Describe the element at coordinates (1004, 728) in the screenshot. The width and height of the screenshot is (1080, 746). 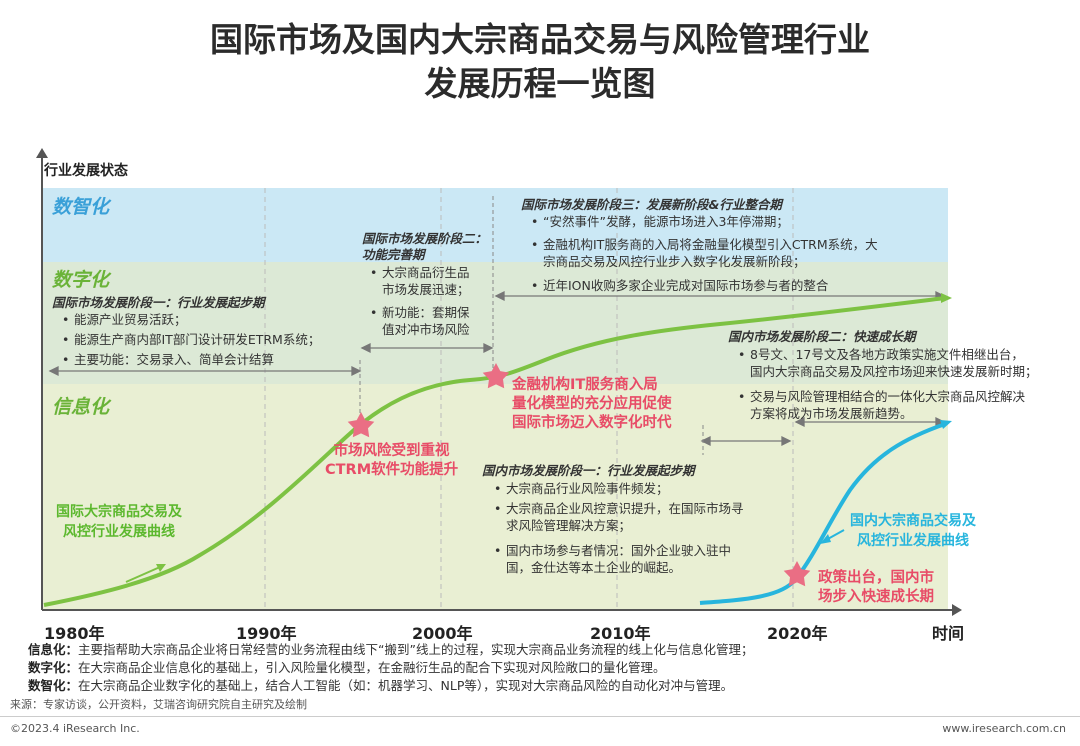
I see `footer-website: www.iresearch.com.cn` at that location.